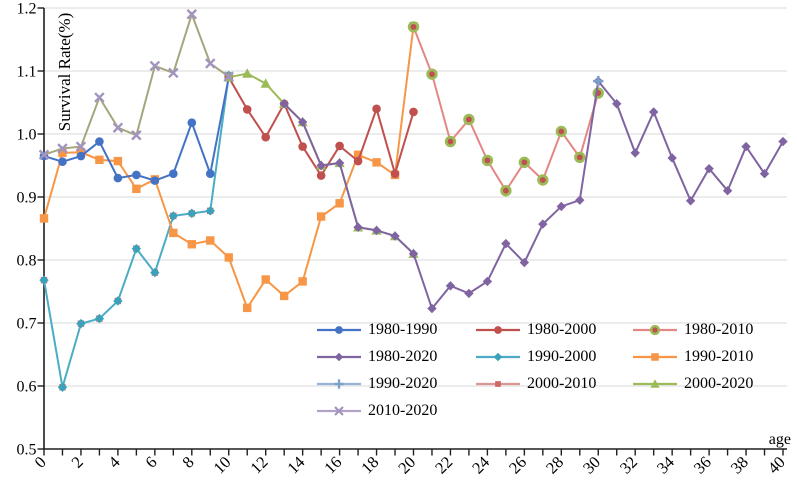 The image size is (797, 490). What do you see at coordinates (77, 461) in the screenshot?
I see `x-tick-label: 2` at bounding box center [77, 461].